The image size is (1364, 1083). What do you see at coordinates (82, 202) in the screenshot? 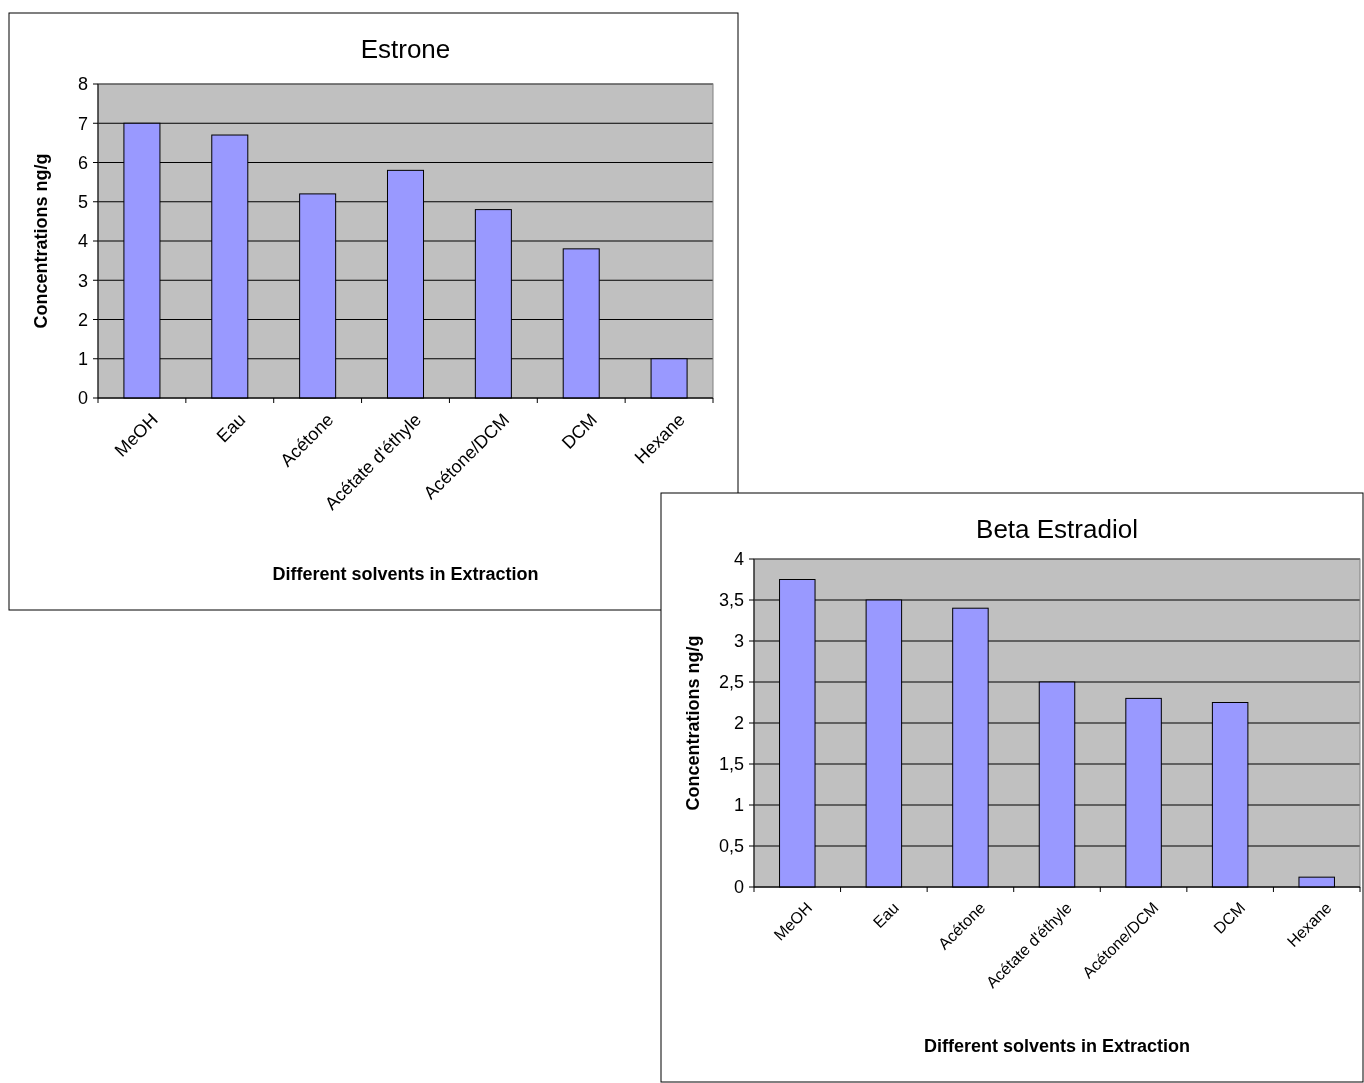
I see `y-tick-label: 5` at bounding box center [82, 202].